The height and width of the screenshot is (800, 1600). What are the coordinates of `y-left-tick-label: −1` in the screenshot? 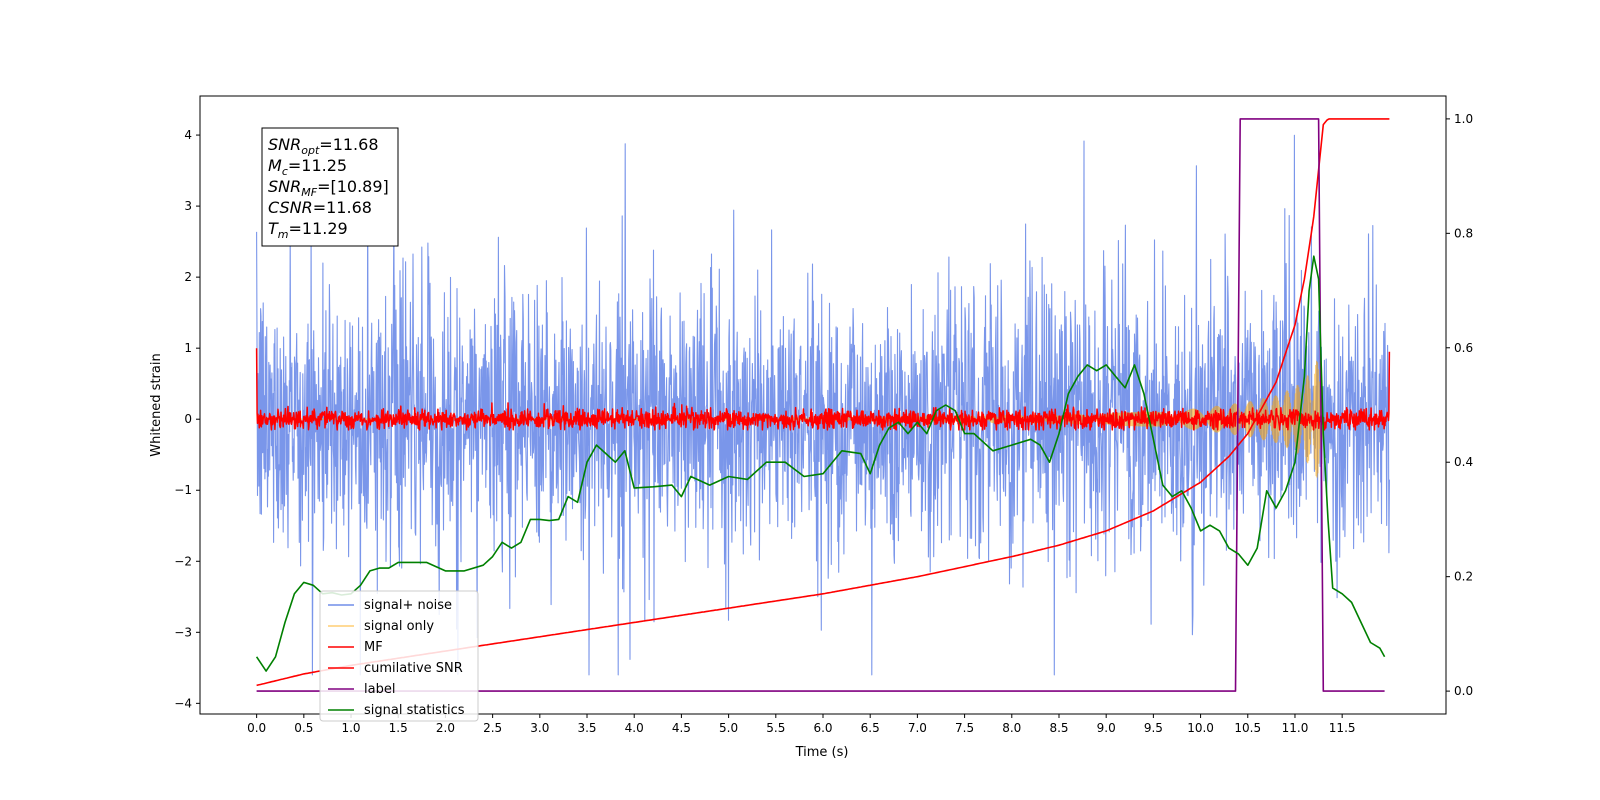 It's located at (183, 490).